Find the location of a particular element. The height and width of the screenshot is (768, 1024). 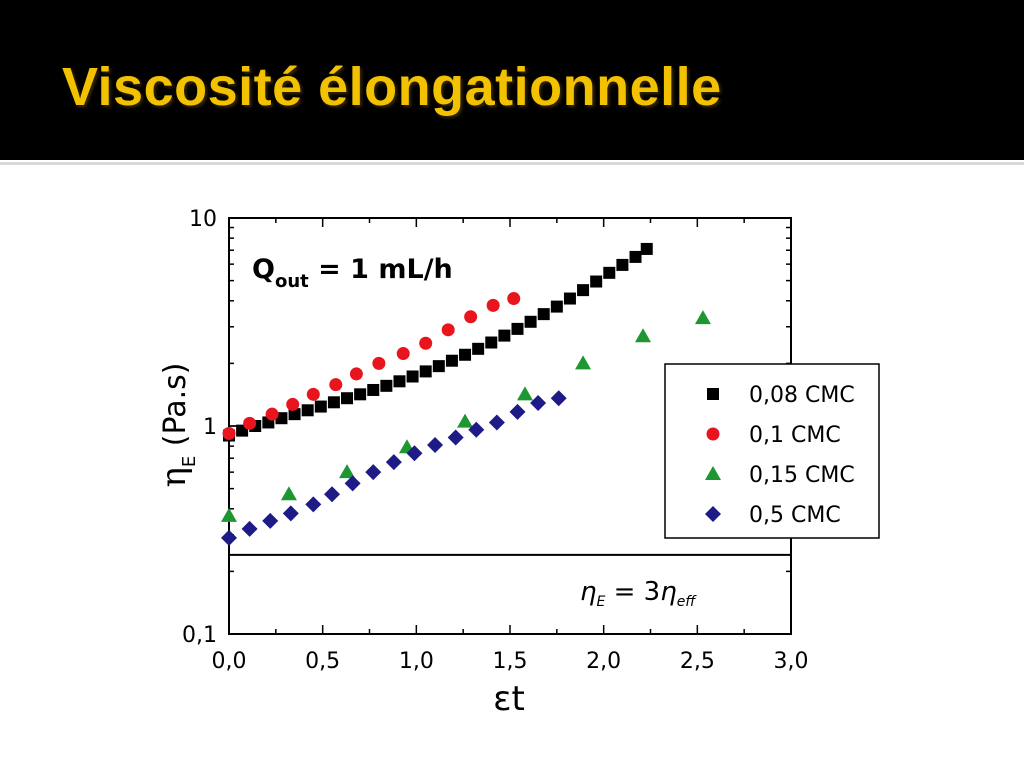

series-circle is located at coordinates (371, 366).